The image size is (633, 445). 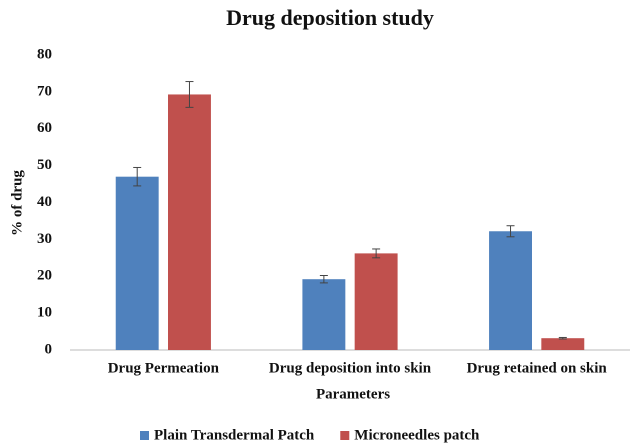 What do you see at coordinates (44, 202) in the screenshot?
I see `y-tick-label: 40` at bounding box center [44, 202].